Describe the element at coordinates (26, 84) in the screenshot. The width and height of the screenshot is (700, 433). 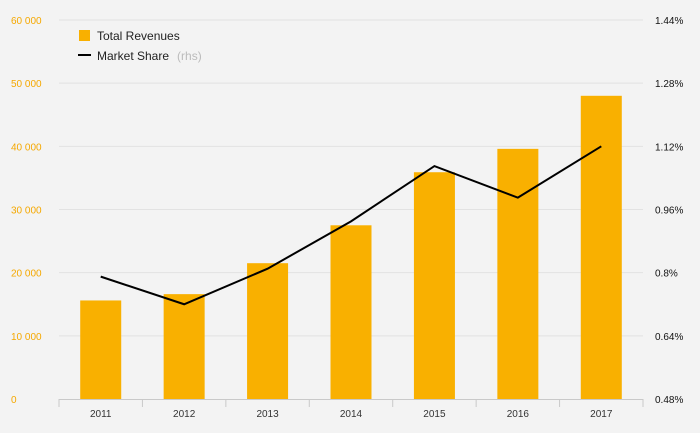
I see `left-tick-label: 50 000` at that location.